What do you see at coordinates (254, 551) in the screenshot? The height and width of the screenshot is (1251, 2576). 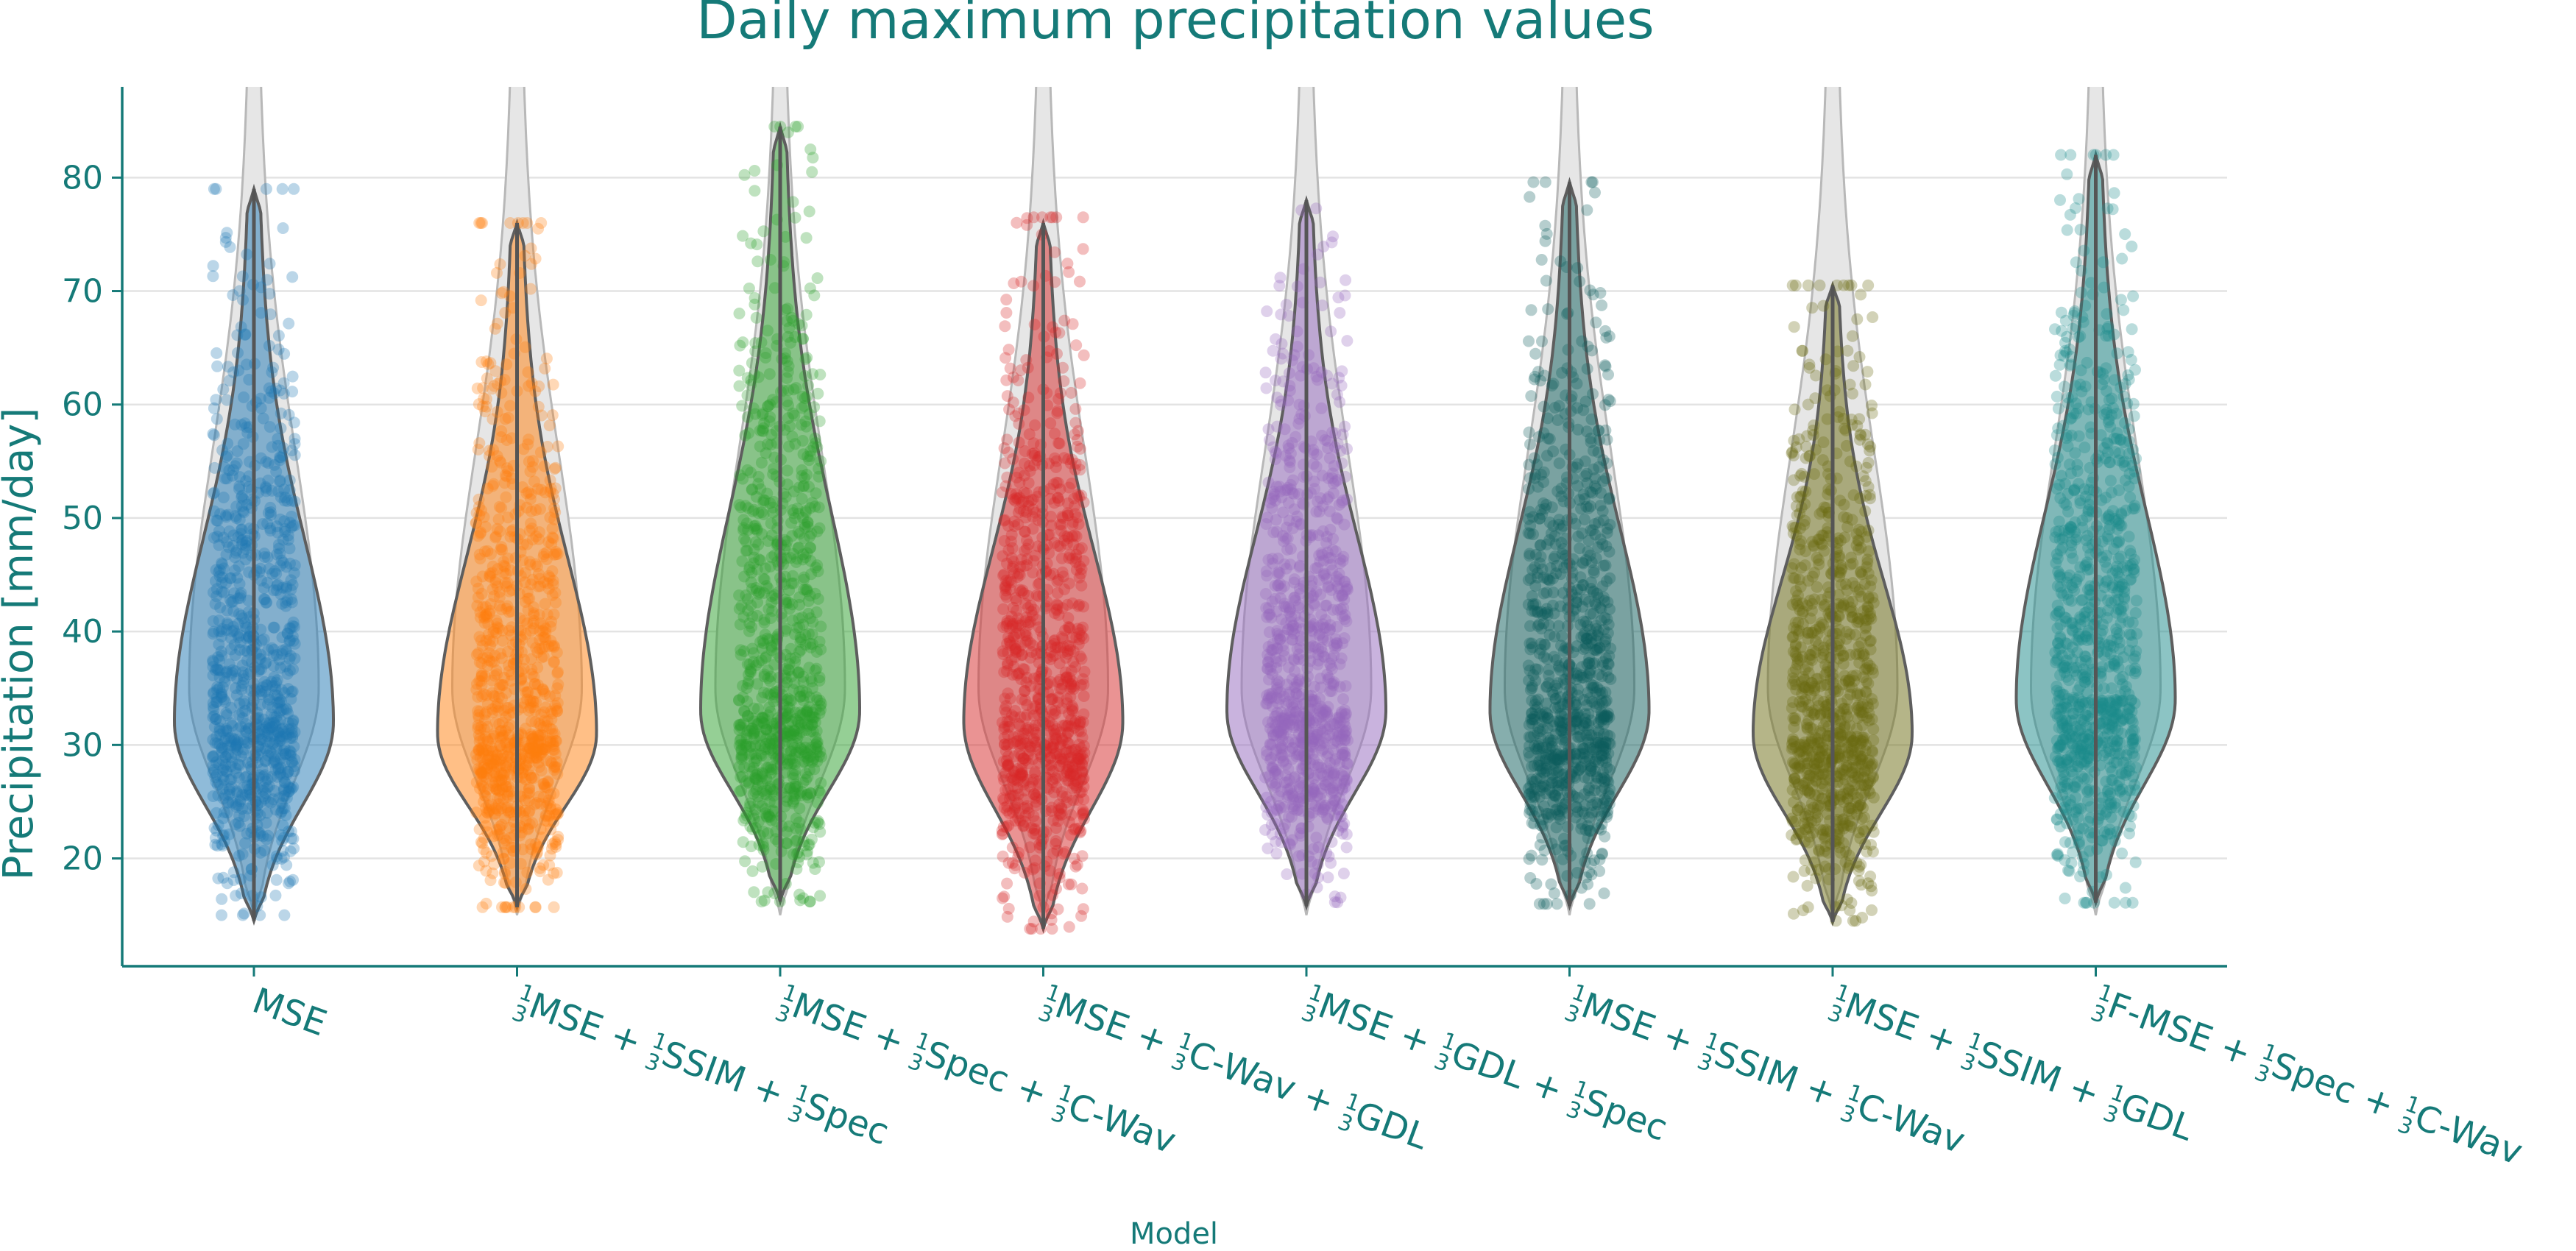 I see `violin-points` at bounding box center [254, 551].